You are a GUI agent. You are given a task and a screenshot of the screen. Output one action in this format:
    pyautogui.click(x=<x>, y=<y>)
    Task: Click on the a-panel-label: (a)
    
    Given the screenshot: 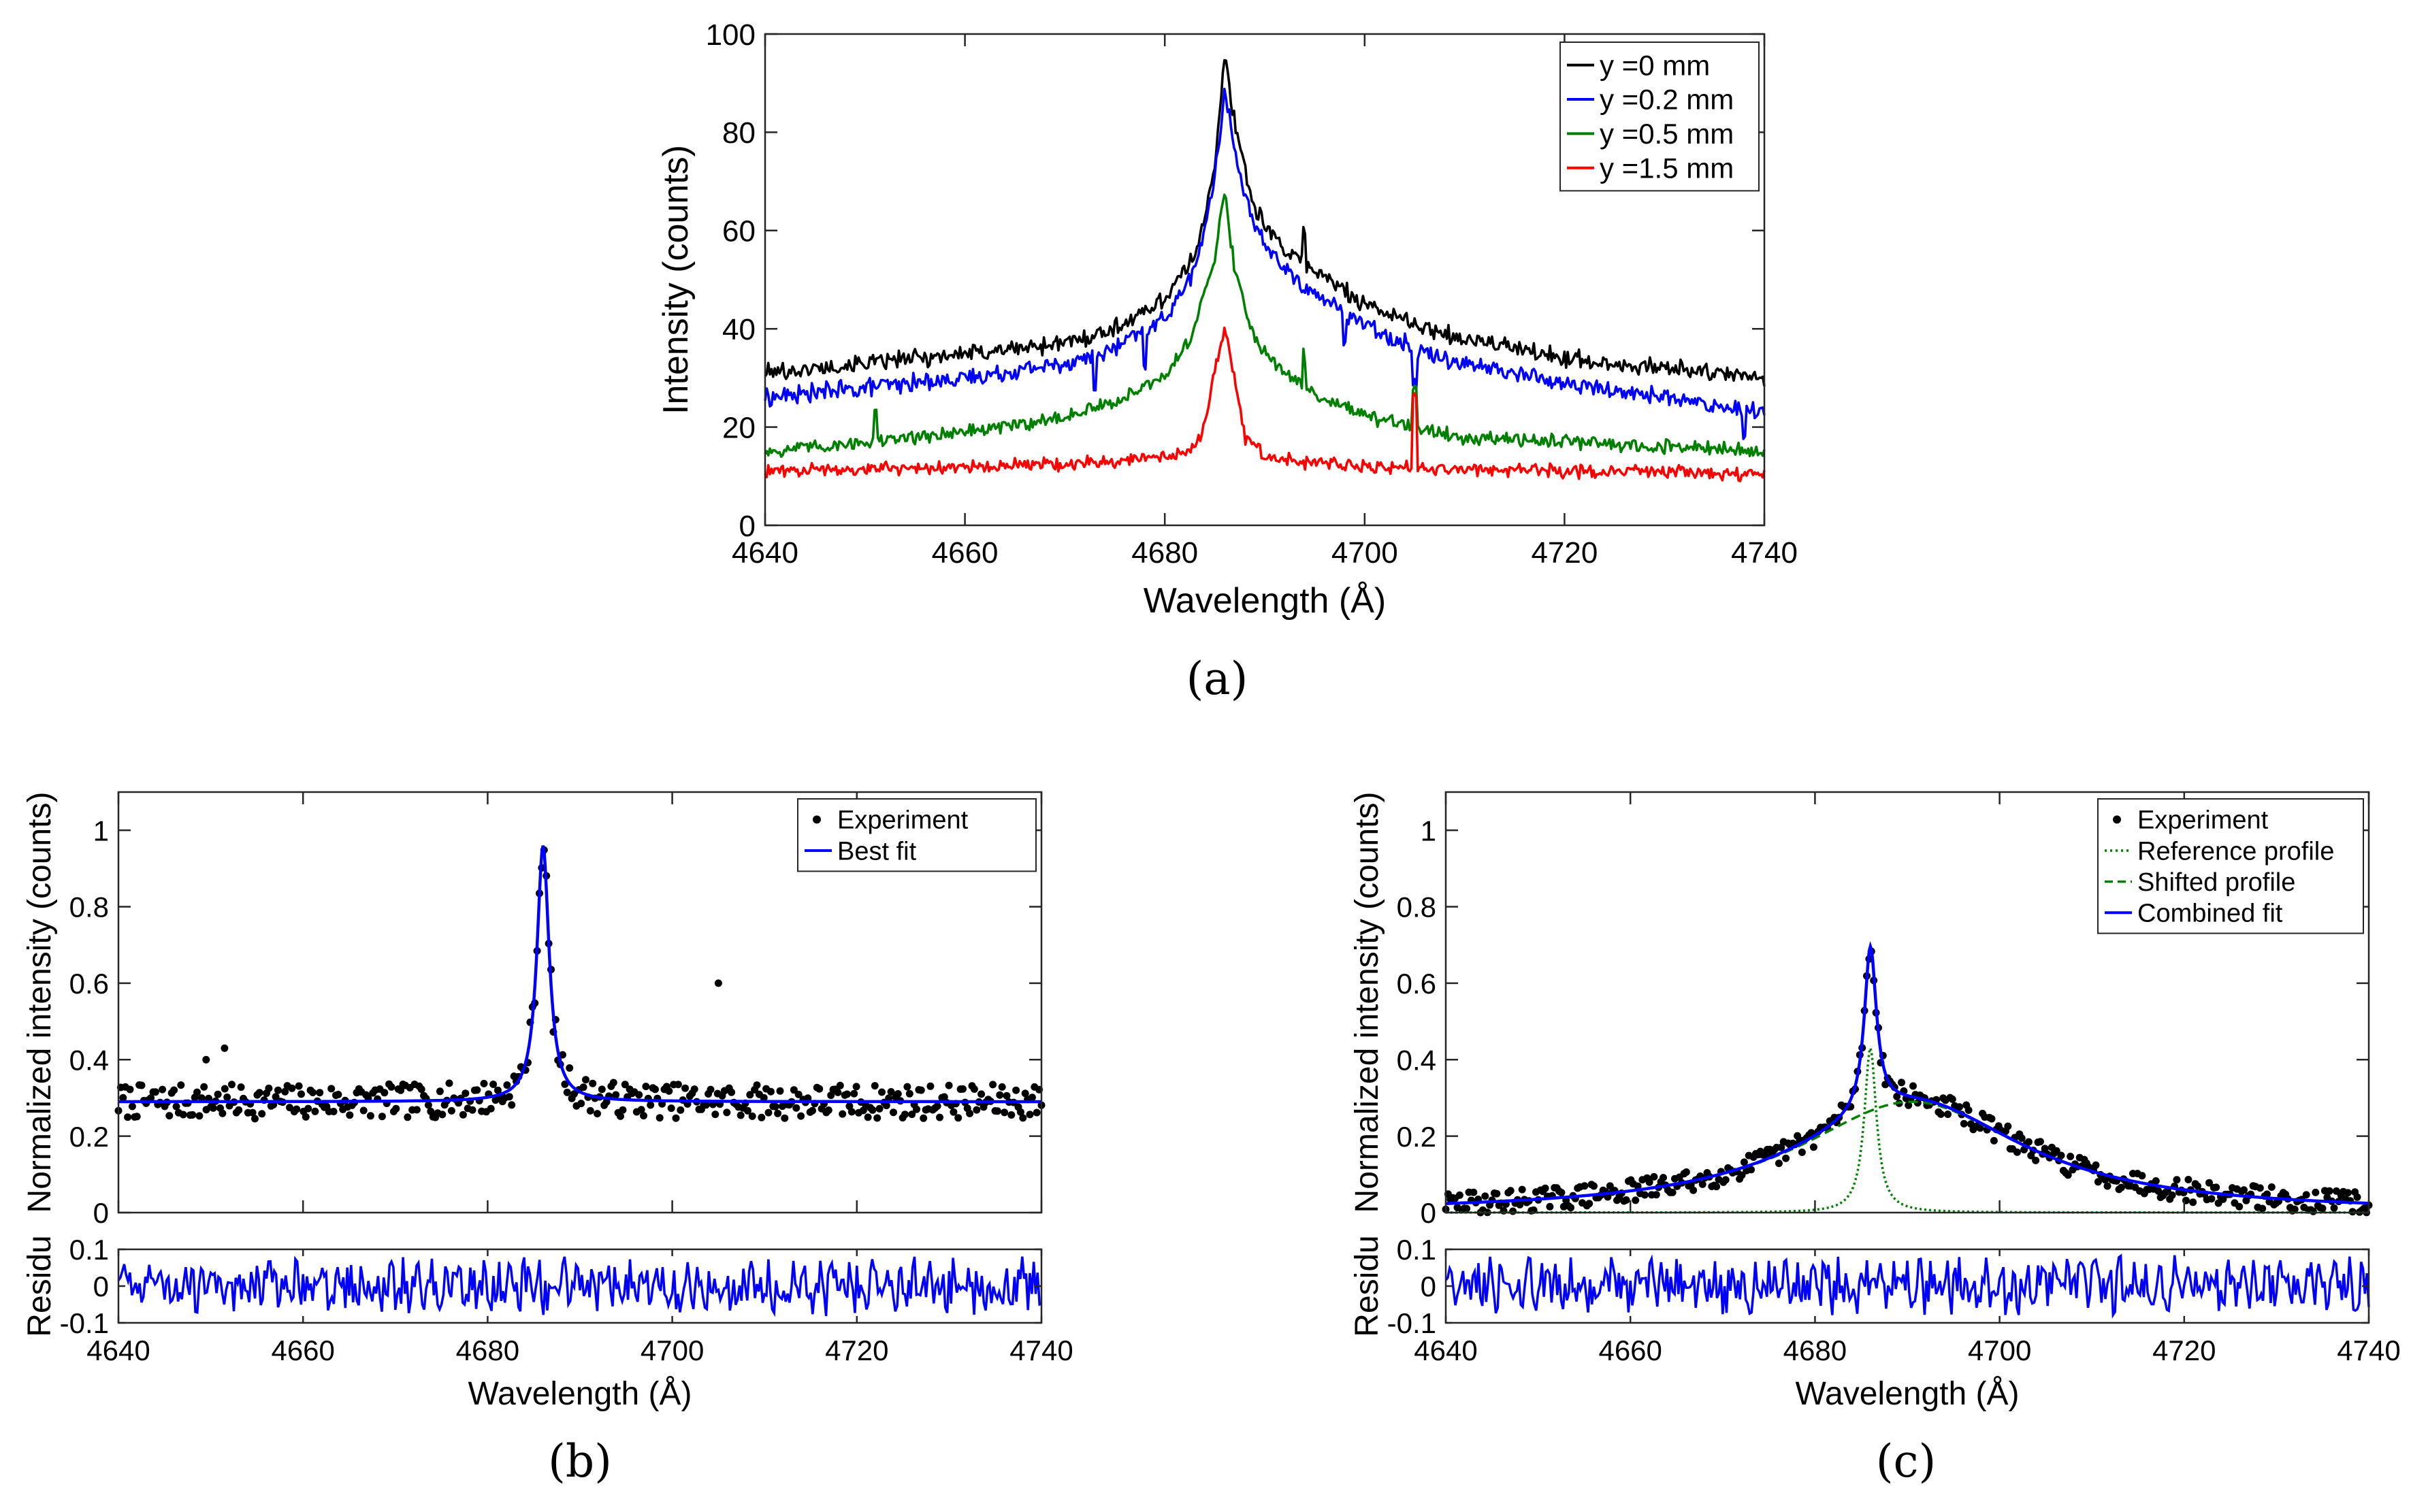 What is the action you would take?
    pyautogui.click(x=1217, y=679)
    